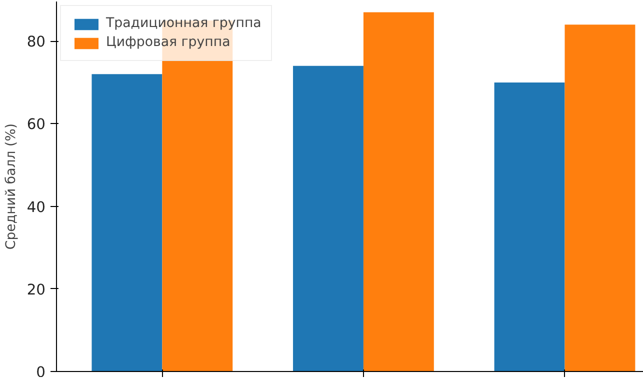 The image size is (643, 380). I want to click on y-tick-label: 40, so click(36, 207).